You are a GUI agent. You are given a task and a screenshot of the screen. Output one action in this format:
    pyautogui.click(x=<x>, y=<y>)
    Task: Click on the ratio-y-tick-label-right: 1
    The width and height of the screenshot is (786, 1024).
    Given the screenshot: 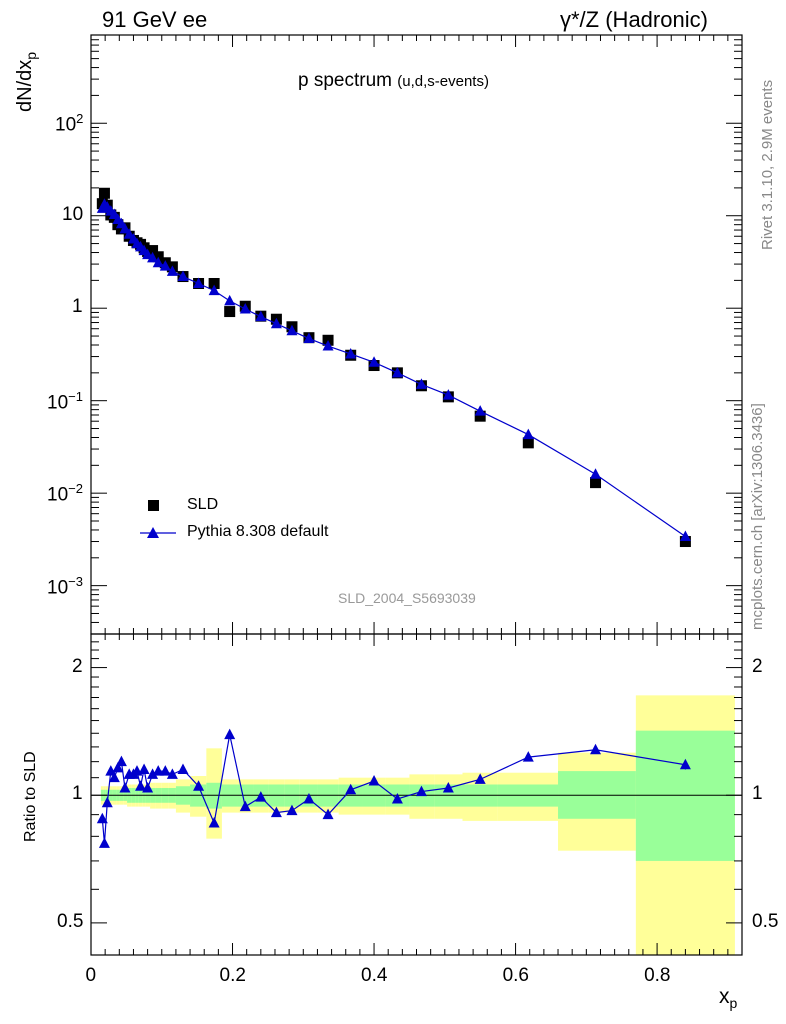 What is the action you would take?
    pyautogui.click(x=757, y=794)
    